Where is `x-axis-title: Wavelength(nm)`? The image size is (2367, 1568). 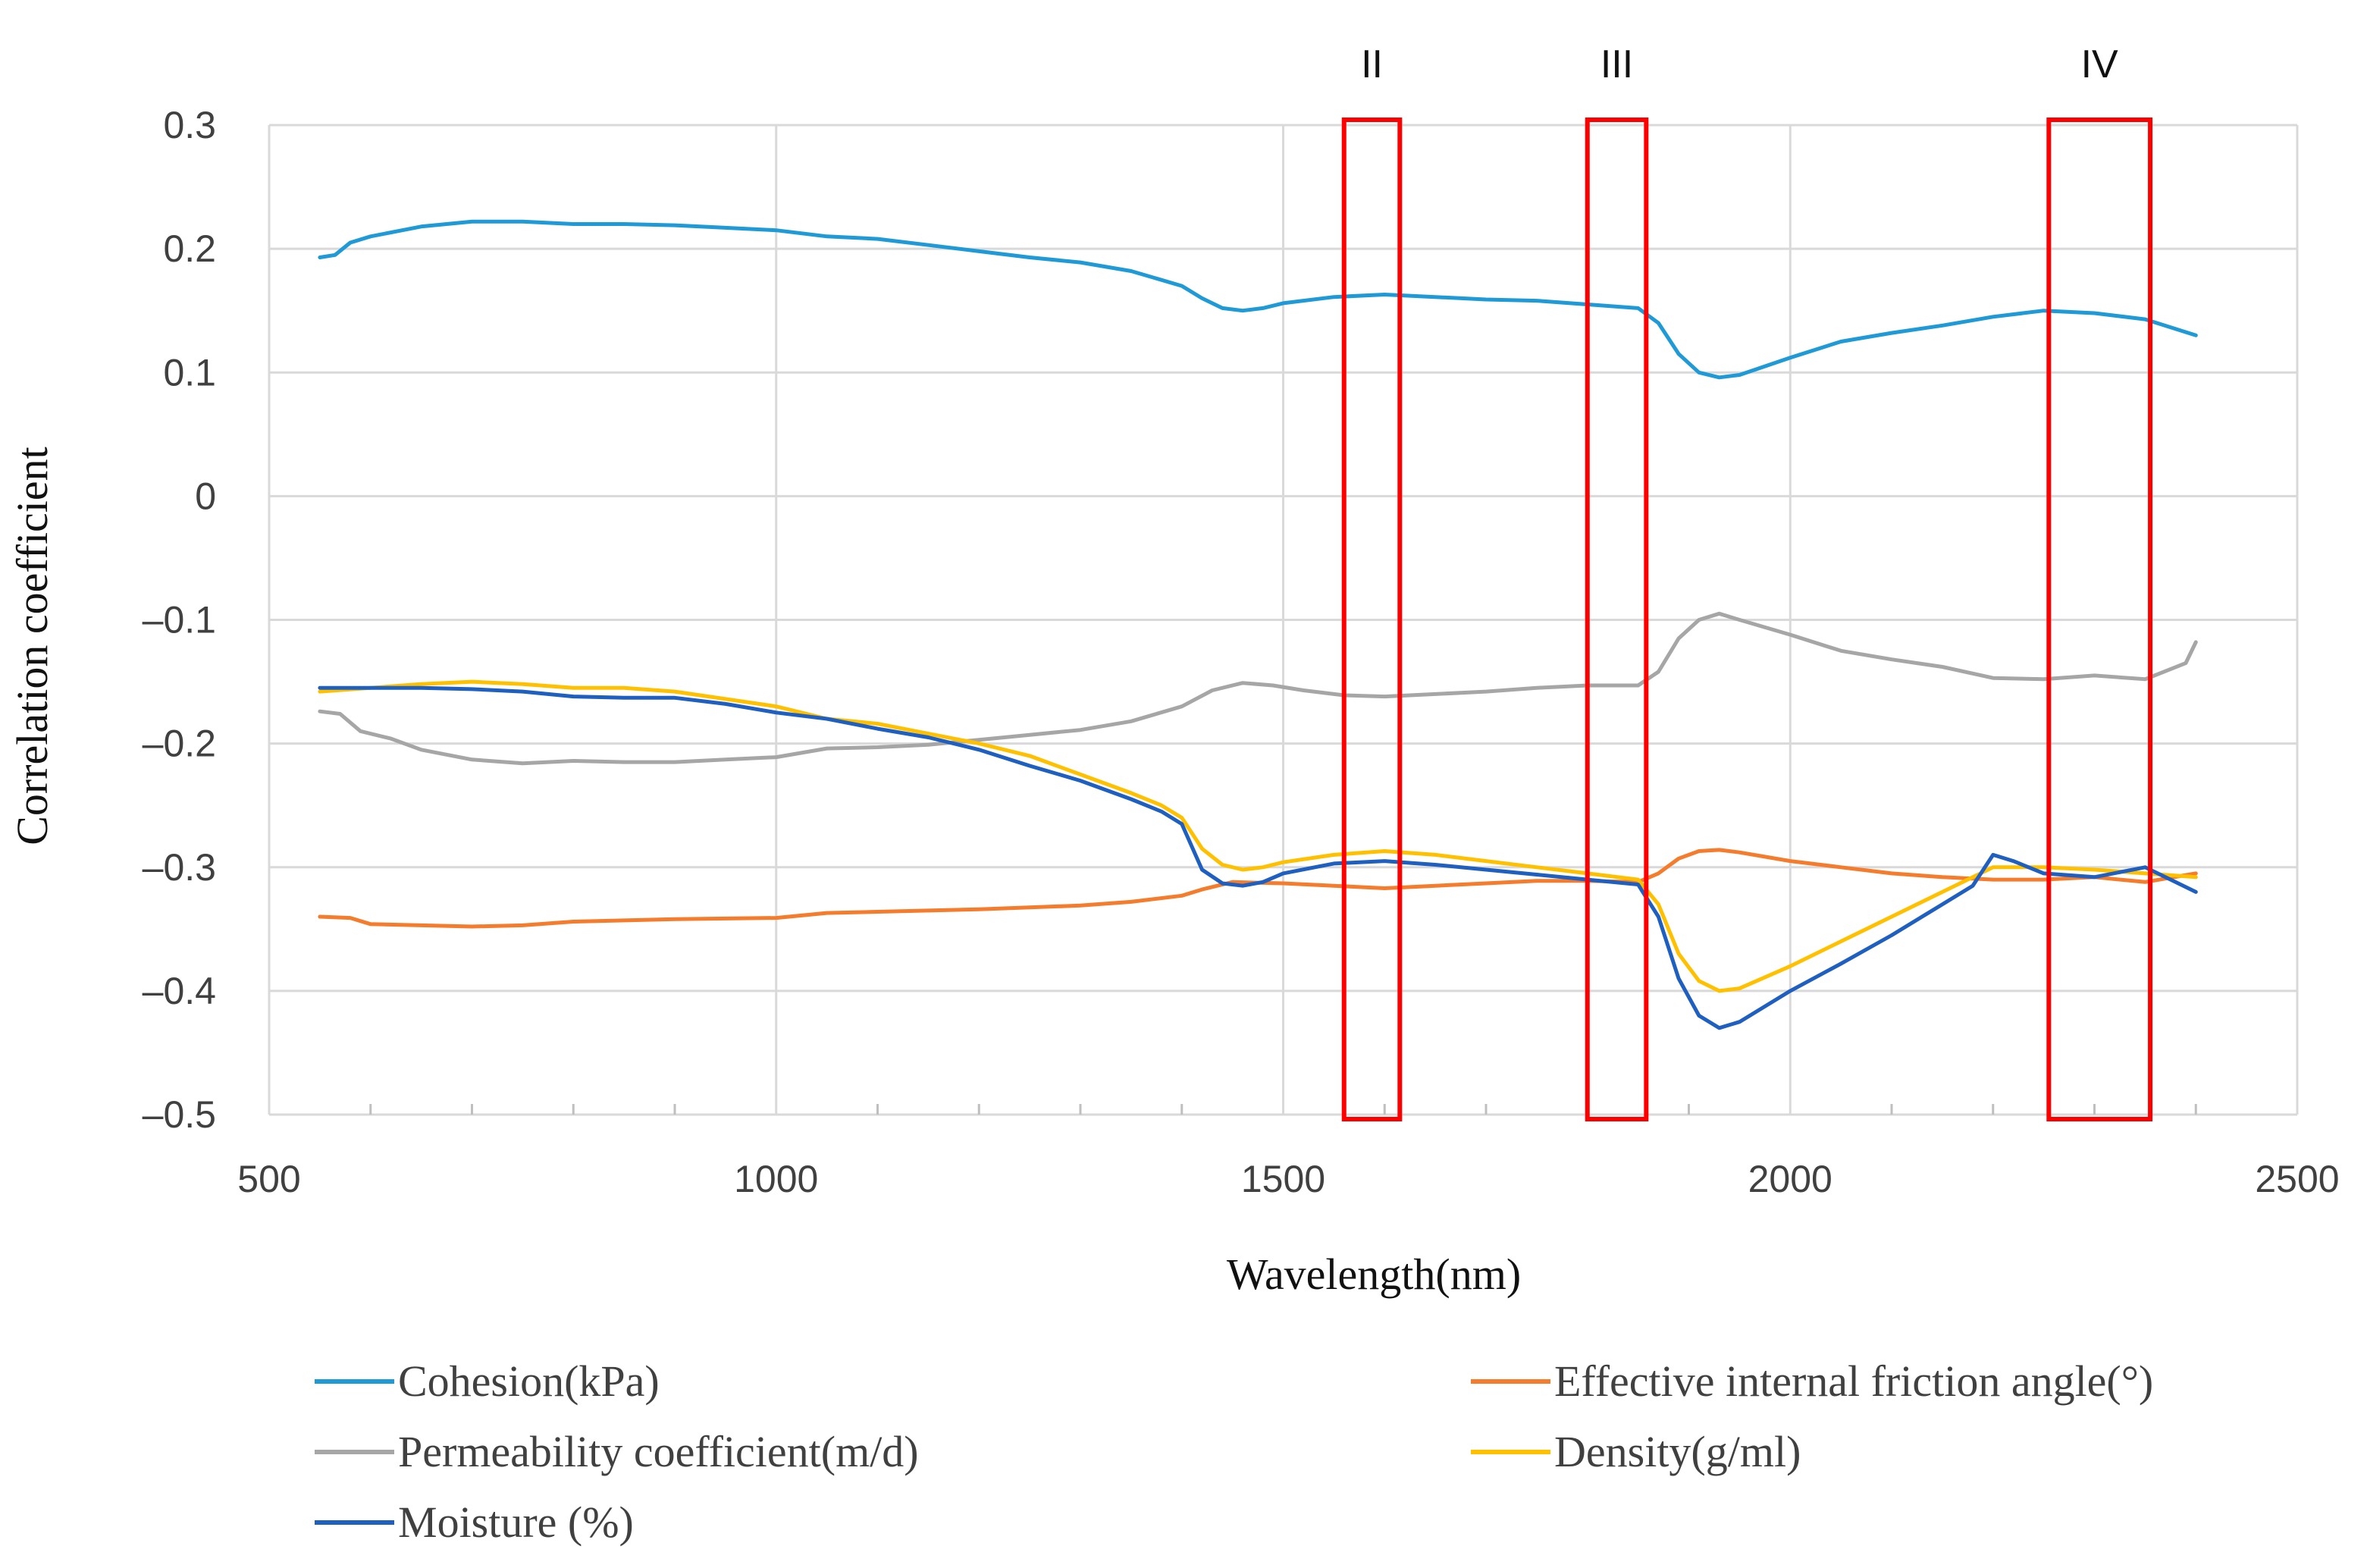 x-axis-title: Wavelength(nm) is located at coordinates (1374, 1275).